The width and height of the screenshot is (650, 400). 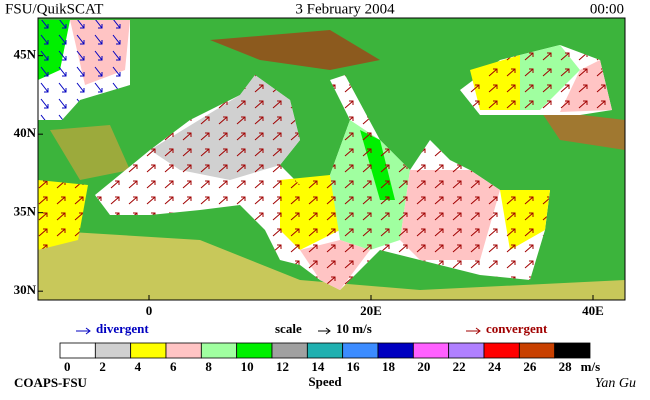 I want to click on convergent-label: convergent, so click(x=517, y=328).